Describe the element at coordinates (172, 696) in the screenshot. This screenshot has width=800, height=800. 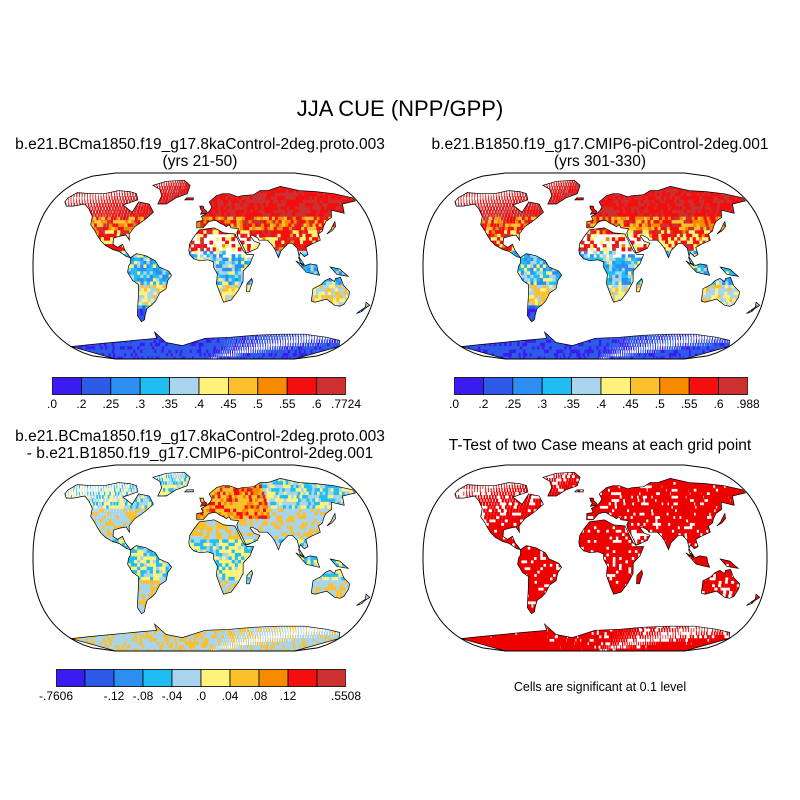
I see `colorbar-tick-label: -.04` at that location.